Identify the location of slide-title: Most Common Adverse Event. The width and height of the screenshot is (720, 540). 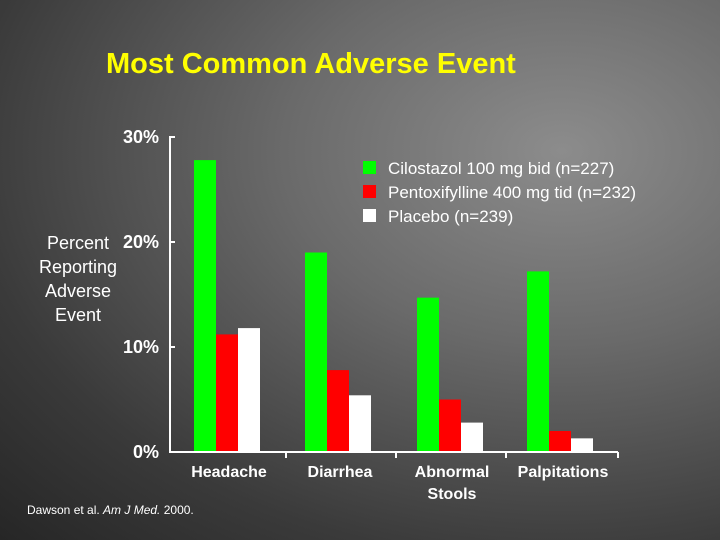
(311, 64).